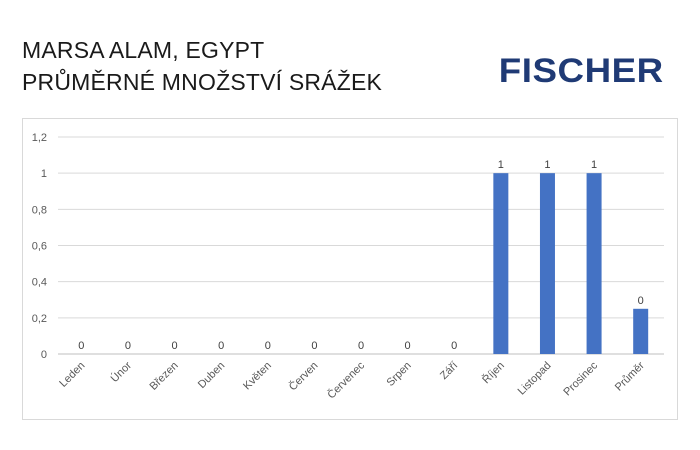  I want to click on y-tick-label: 0,4, so click(39, 283).